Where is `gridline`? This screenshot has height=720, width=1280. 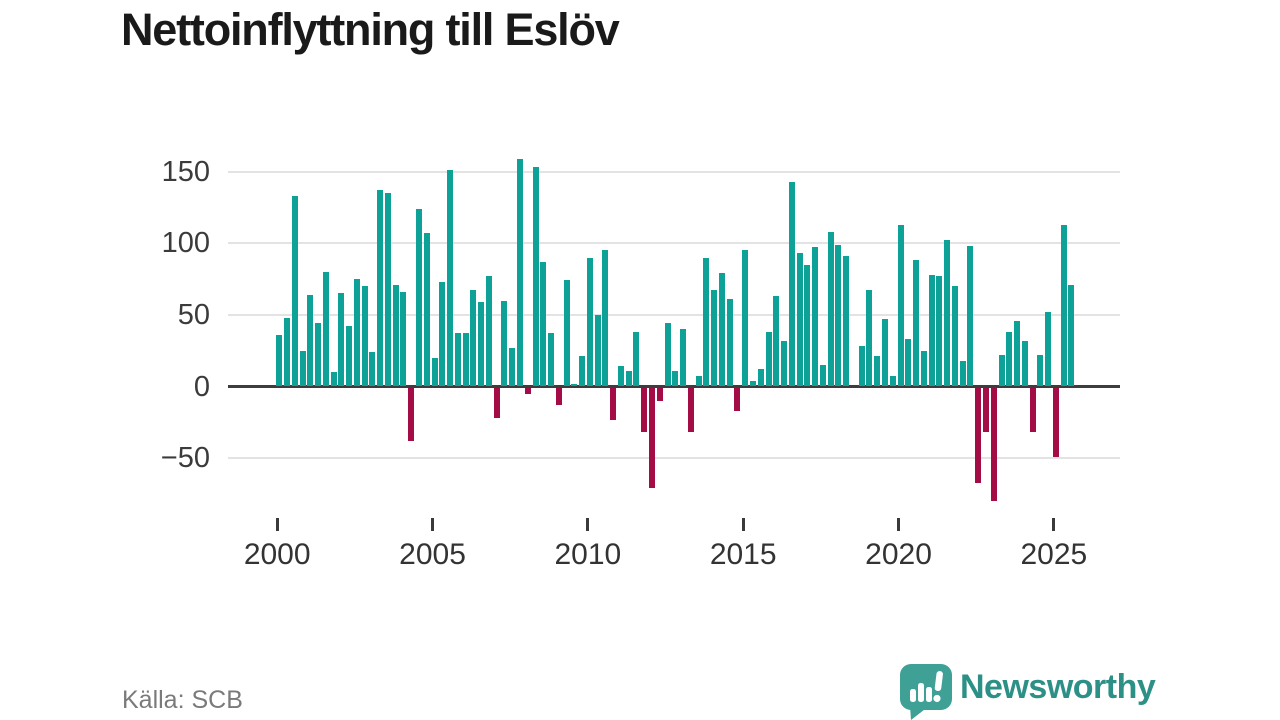
gridline is located at coordinates (674, 243).